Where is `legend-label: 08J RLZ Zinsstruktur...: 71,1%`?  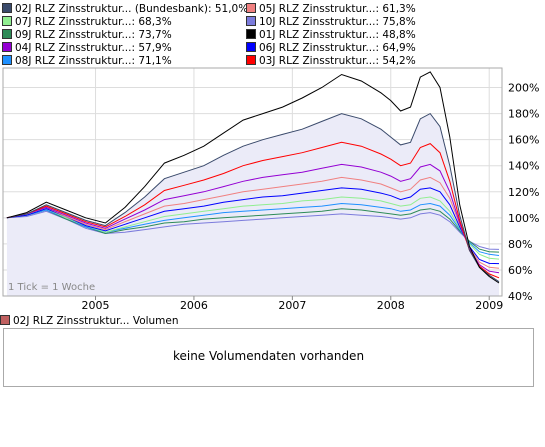 legend-label: 08J RLZ Zinsstruktur...: 71,1% is located at coordinates (93, 61).